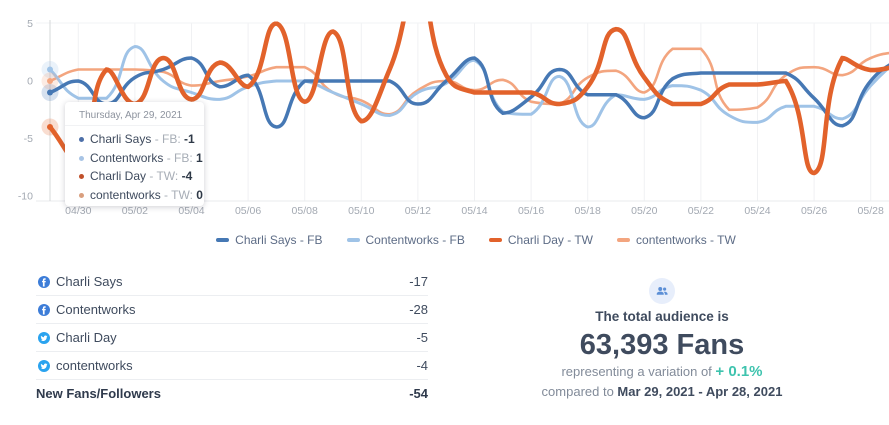 The height and width of the screenshot is (425, 889). I want to click on svg-text: 0, so click(30, 82).